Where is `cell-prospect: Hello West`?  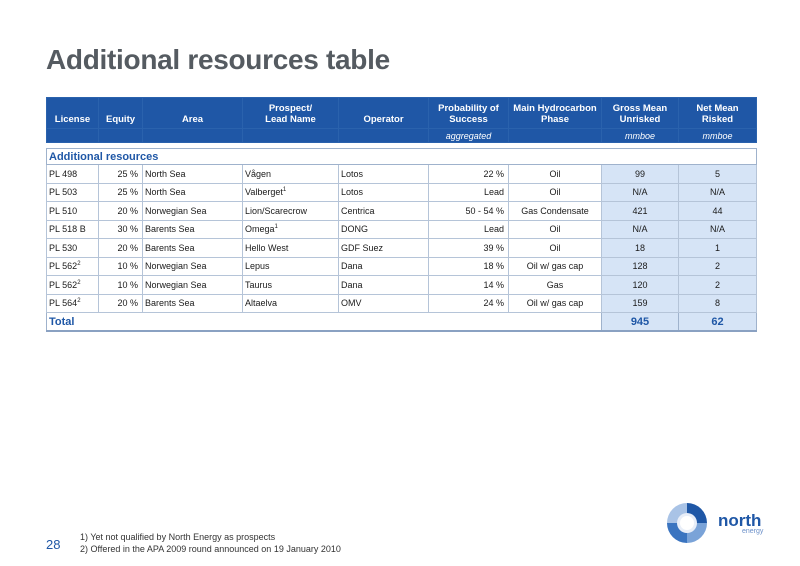 cell-prospect: Hello West is located at coordinates (290, 248).